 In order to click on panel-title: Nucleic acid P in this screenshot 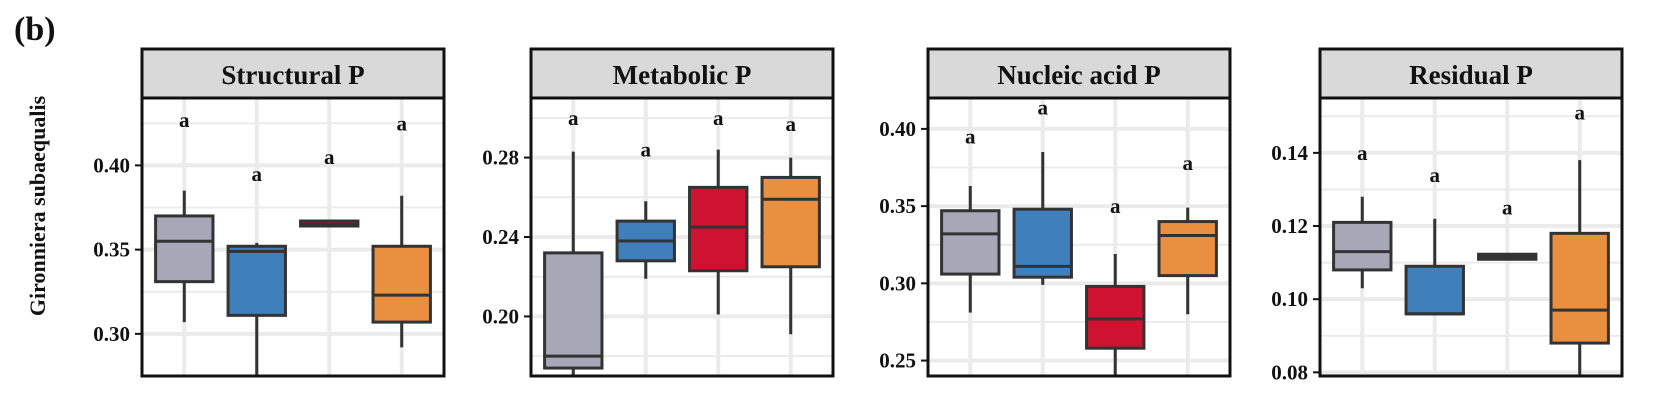, I will do `click(1078, 75)`.